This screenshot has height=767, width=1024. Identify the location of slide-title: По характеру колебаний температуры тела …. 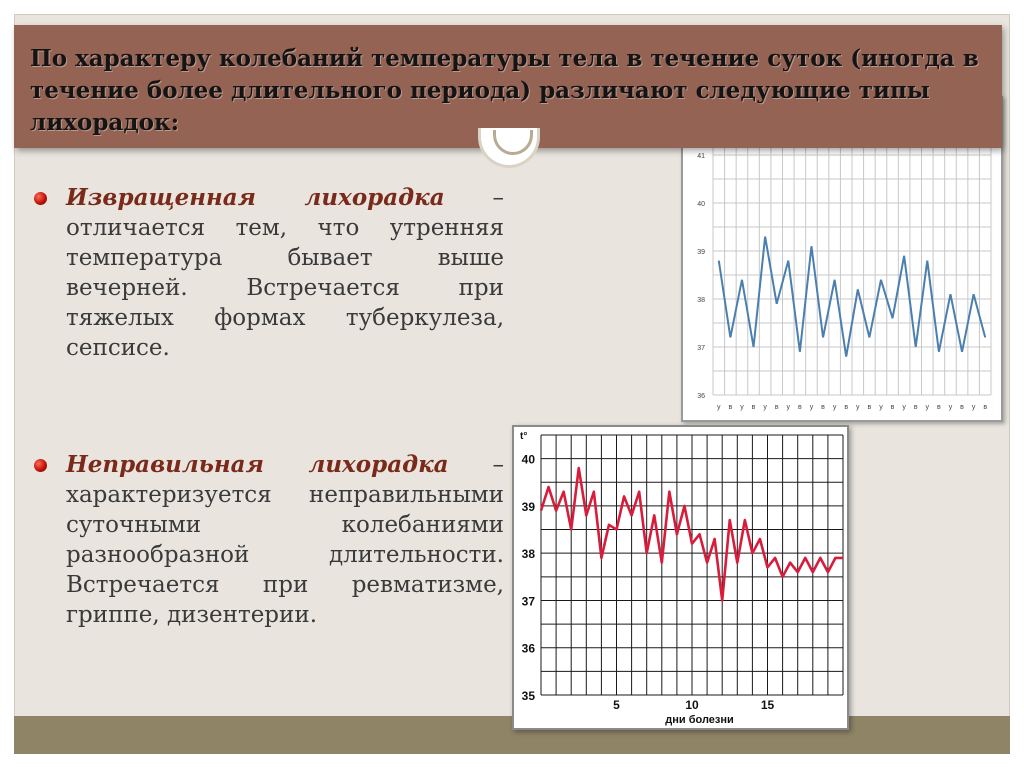
(504, 90).